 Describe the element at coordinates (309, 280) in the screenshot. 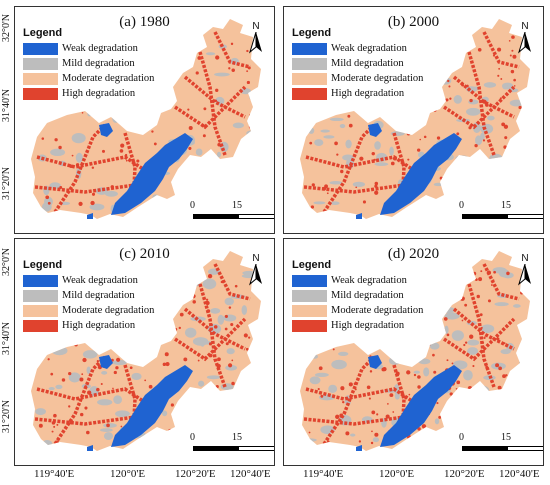

I see `legend-swatch` at that location.